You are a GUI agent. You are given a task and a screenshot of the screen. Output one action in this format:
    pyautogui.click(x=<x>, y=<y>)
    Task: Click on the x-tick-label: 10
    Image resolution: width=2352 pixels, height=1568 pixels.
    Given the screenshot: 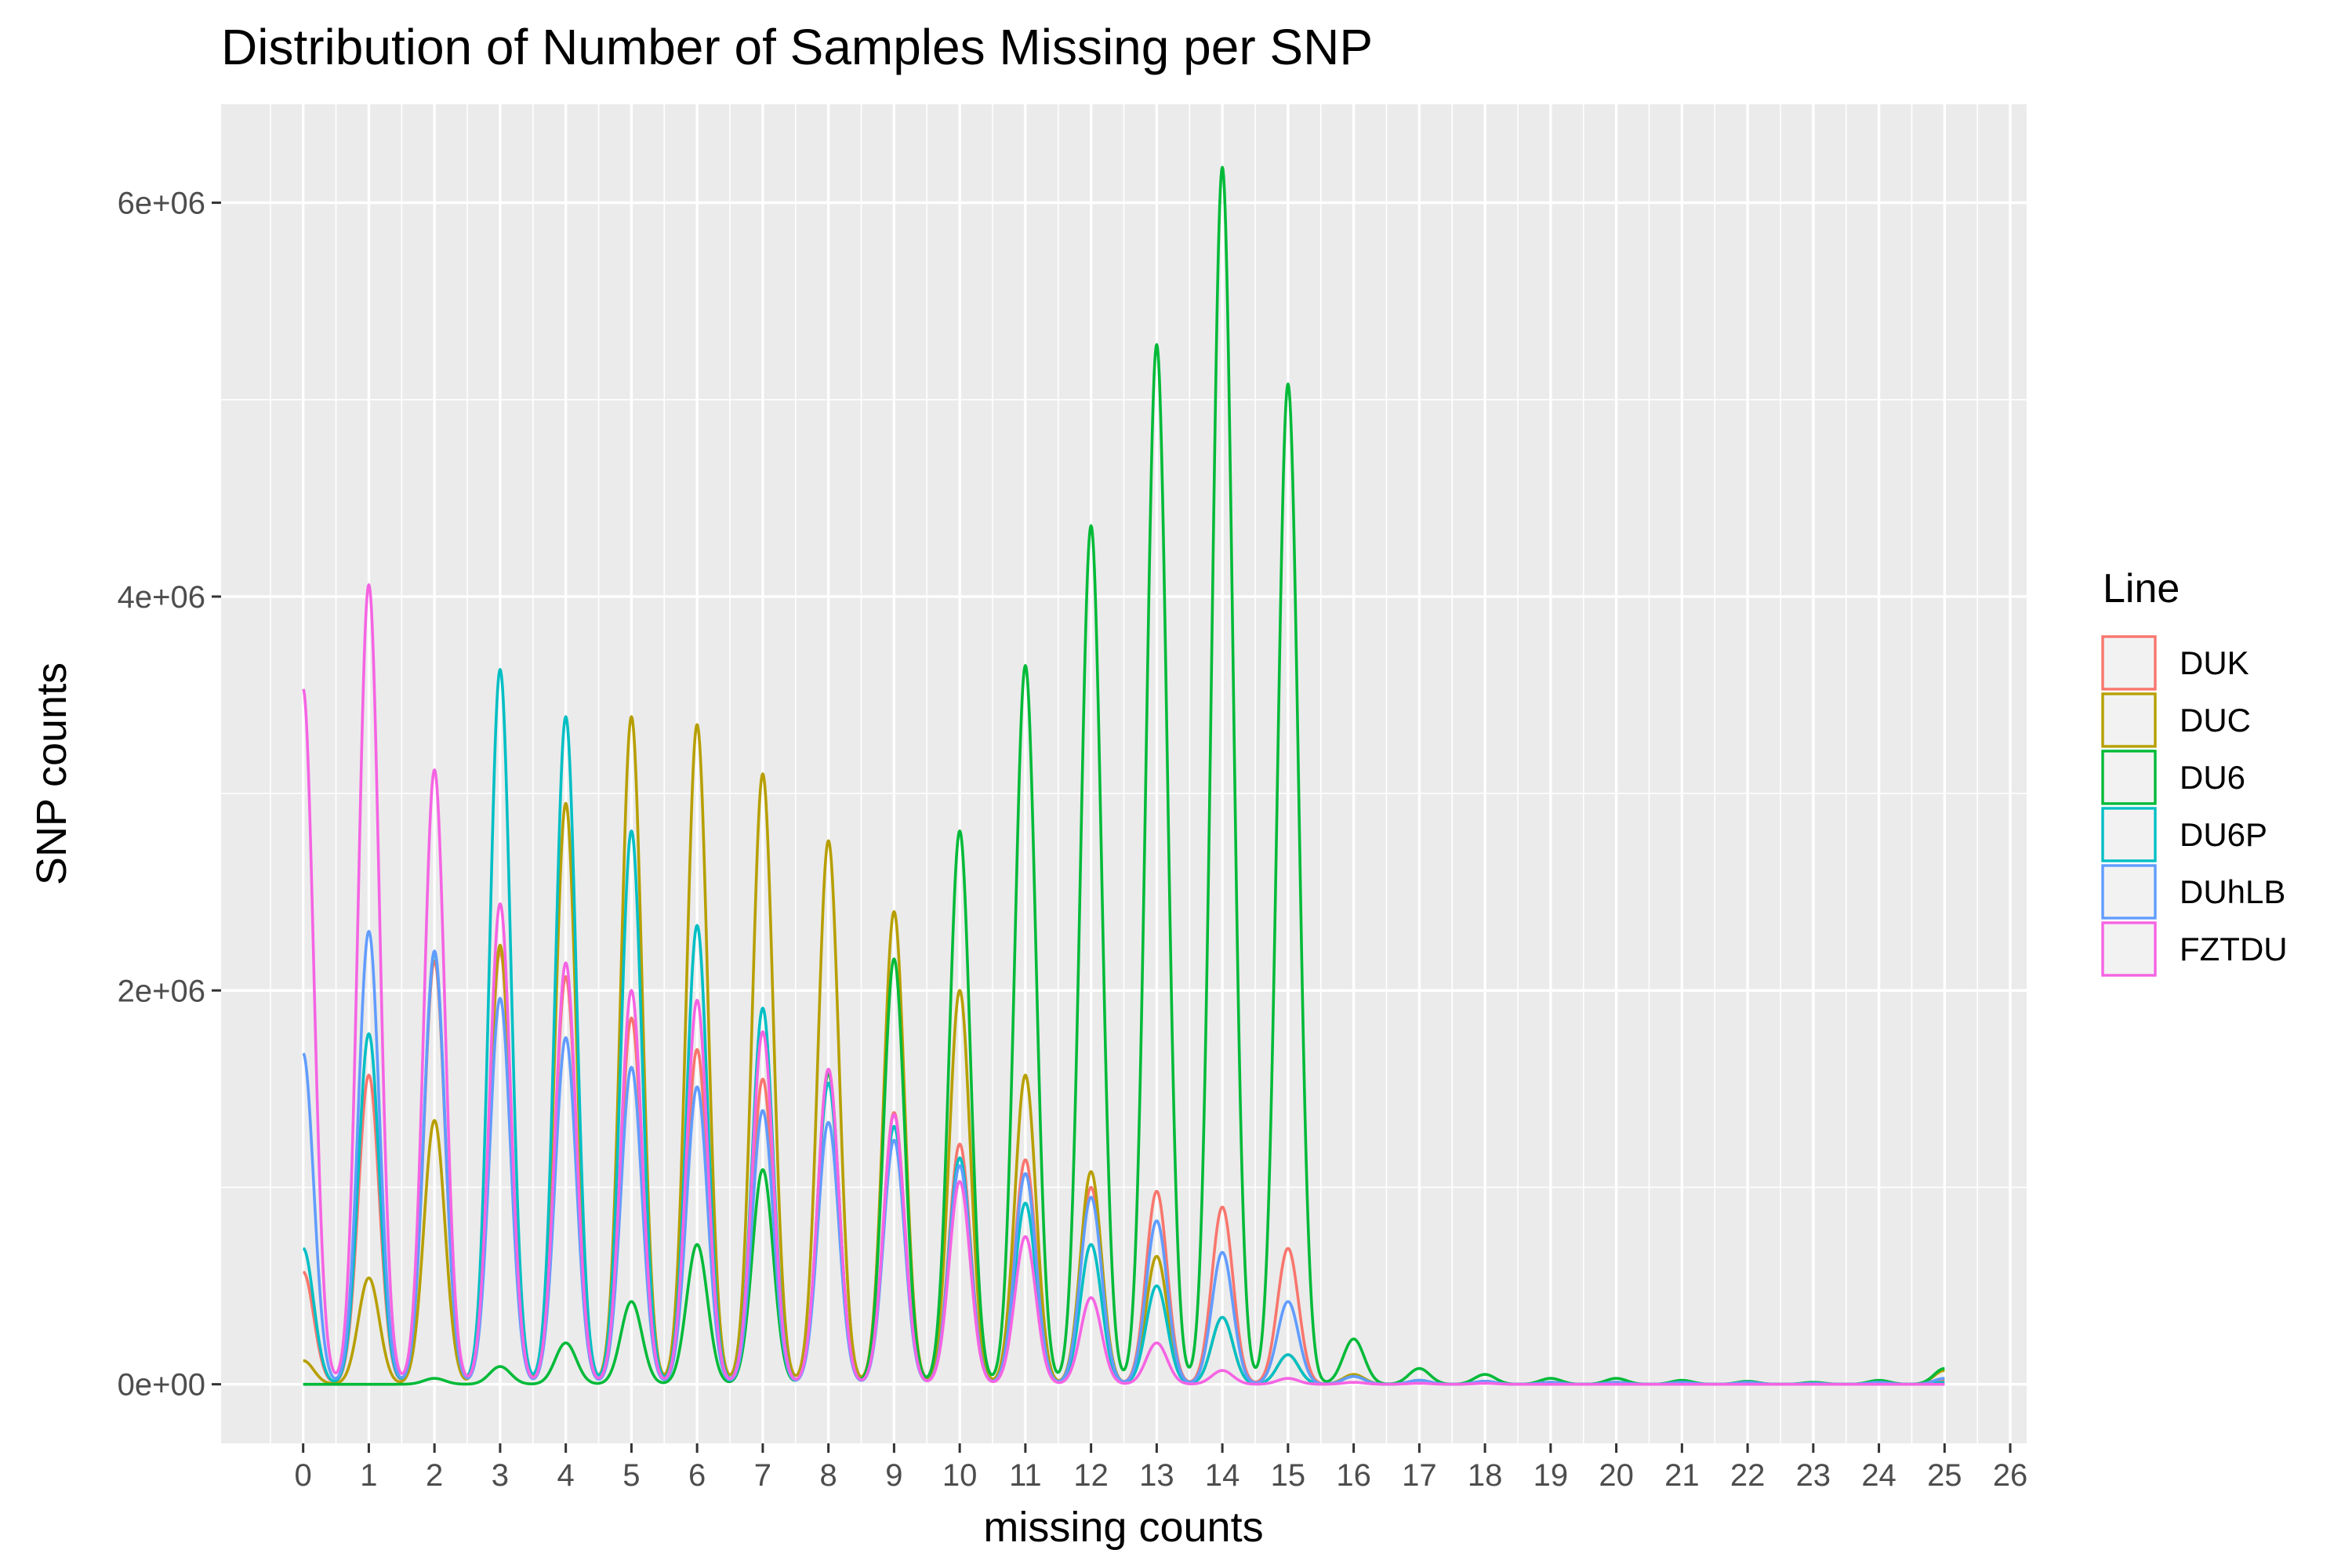 What is the action you would take?
    pyautogui.click(x=960, y=1475)
    